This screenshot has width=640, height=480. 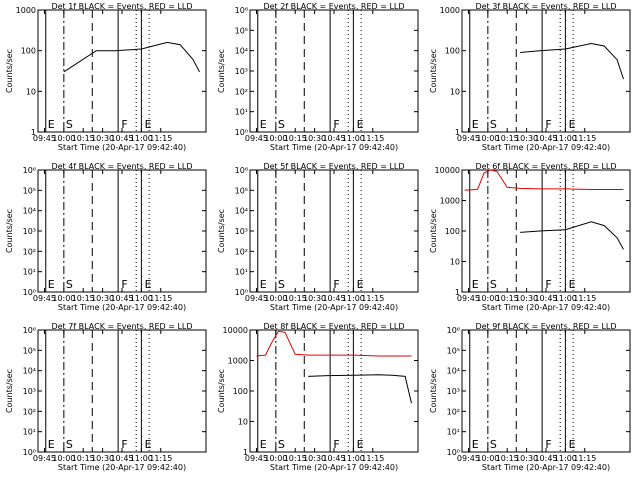 What do you see at coordinates (447, 170) in the screenshot?
I see `y-tick-label: 10000` at bounding box center [447, 170].